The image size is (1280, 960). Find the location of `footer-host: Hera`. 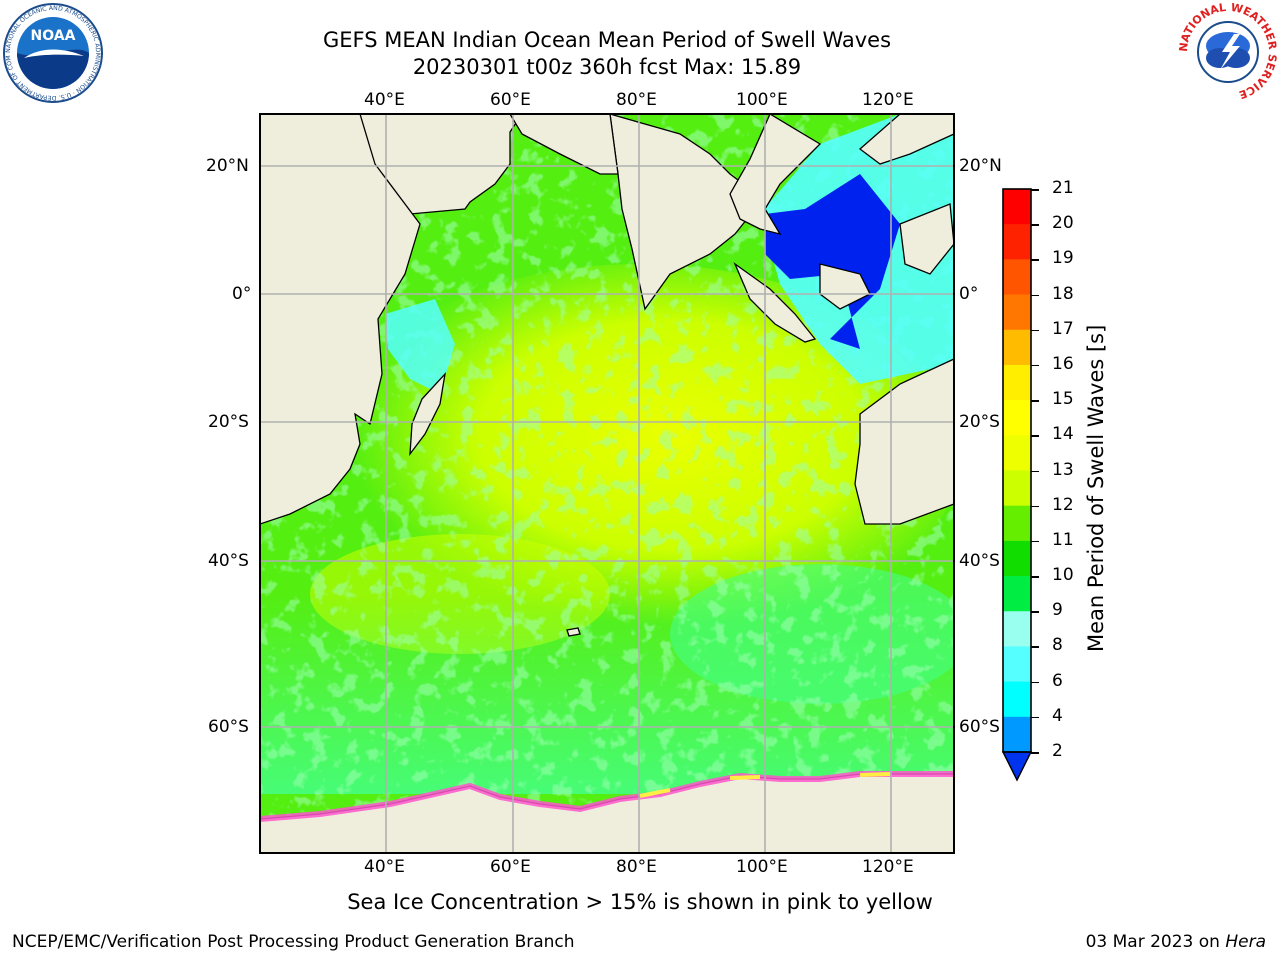

footer-host: Hera is located at coordinates (1245, 942).